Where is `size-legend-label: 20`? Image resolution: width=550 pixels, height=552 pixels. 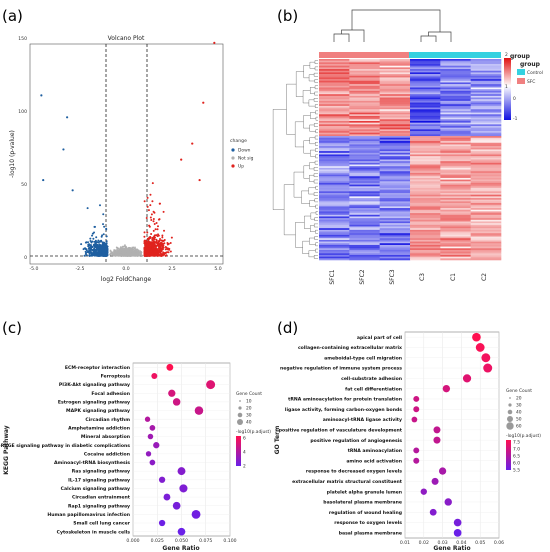 size-legend-label: 20 is located at coordinates (519, 399).